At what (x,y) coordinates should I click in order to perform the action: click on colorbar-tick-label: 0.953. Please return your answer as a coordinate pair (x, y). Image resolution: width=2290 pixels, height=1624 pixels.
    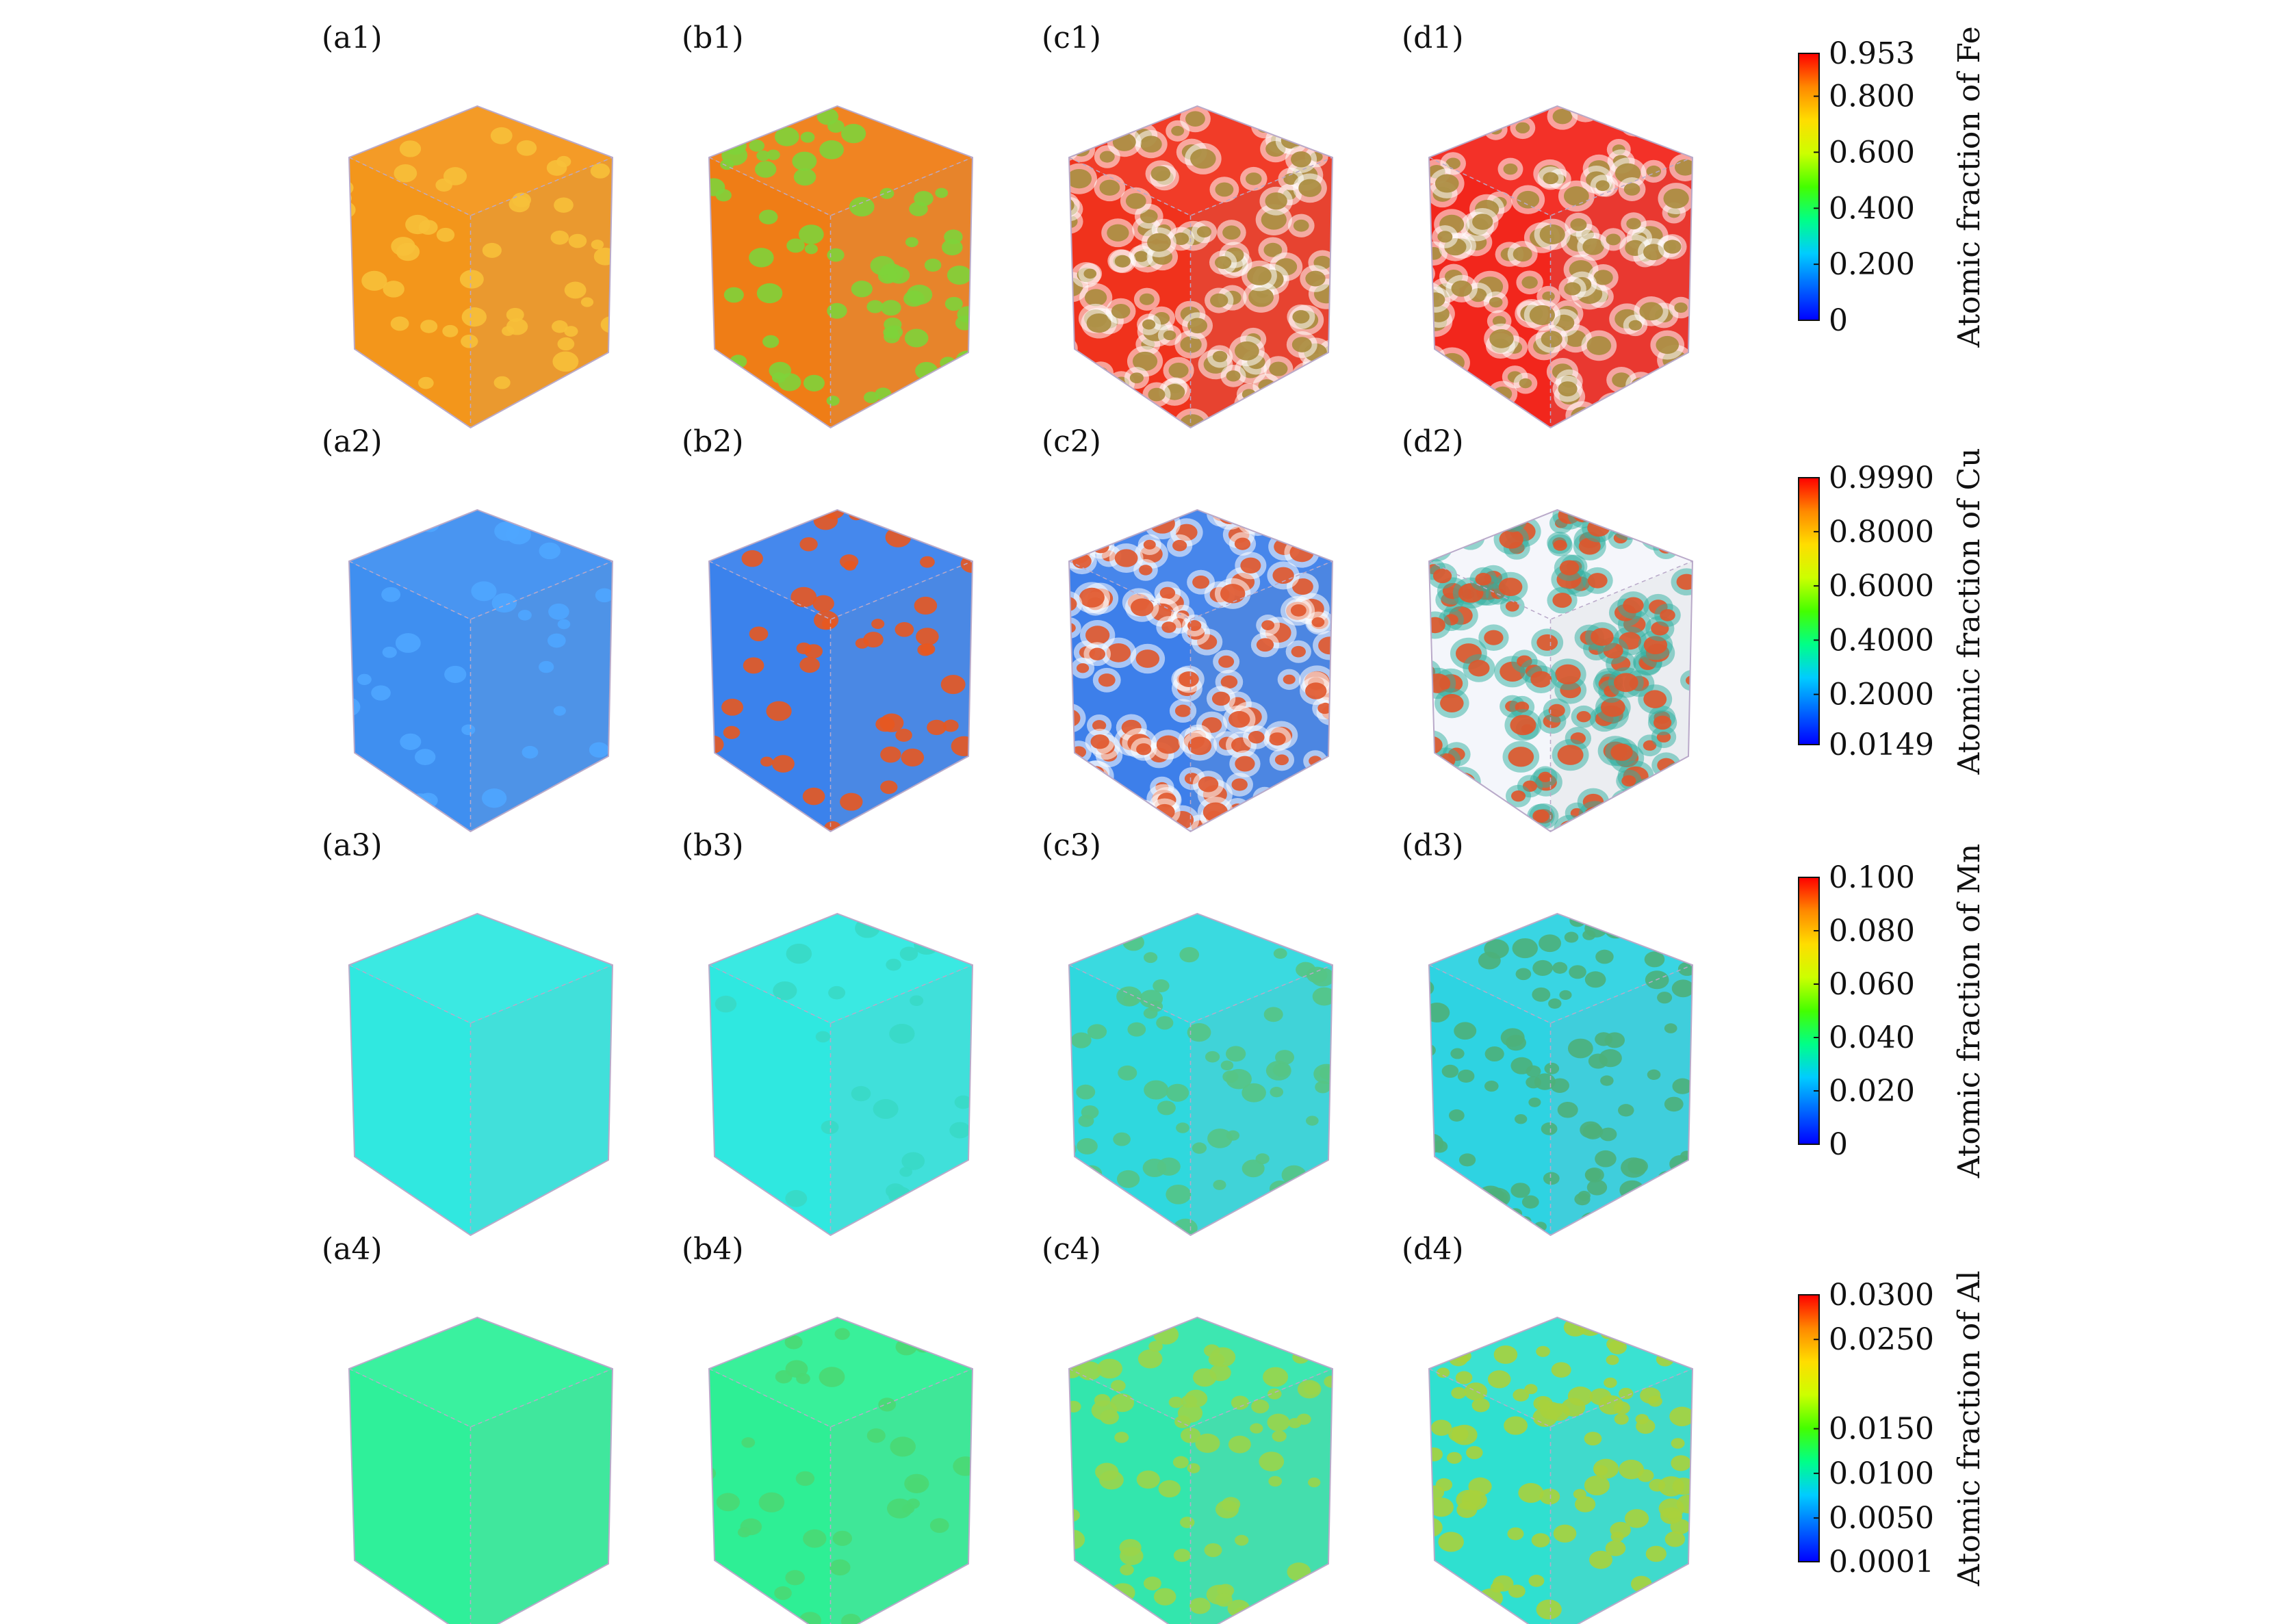
    Looking at the image, I should click on (1872, 53).